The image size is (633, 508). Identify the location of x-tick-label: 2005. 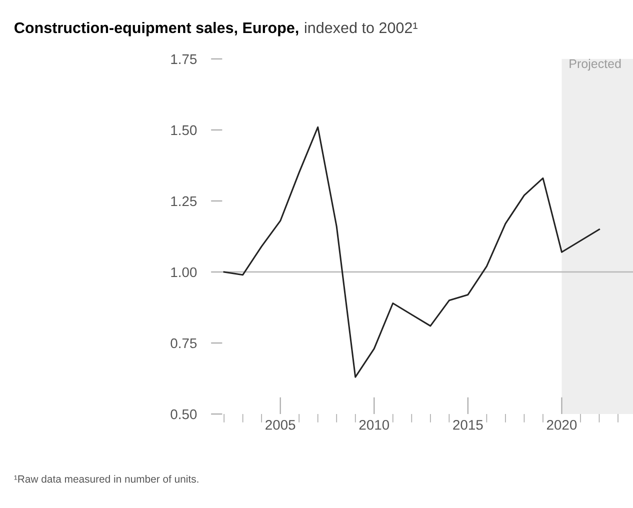
(281, 425).